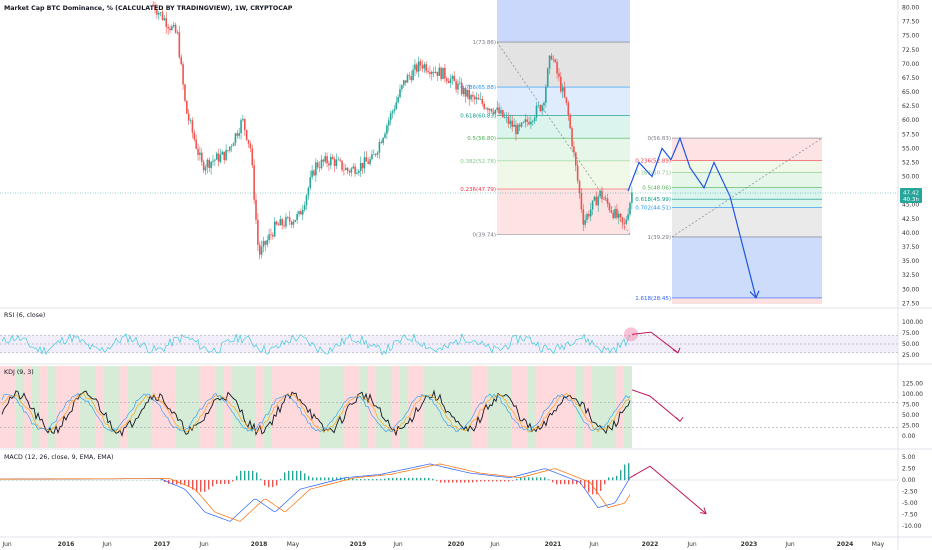 This screenshot has height=550, width=932. What do you see at coordinates (910, 355) in the screenshot?
I see `axis-tick: 25.00` at bounding box center [910, 355].